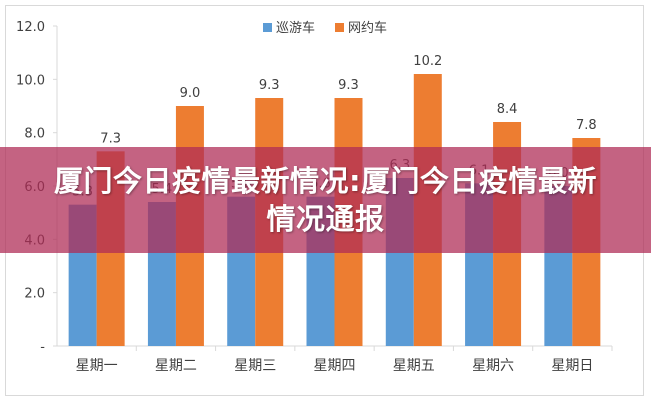  I want to click on data-label: 8.4, so click(507, 109).